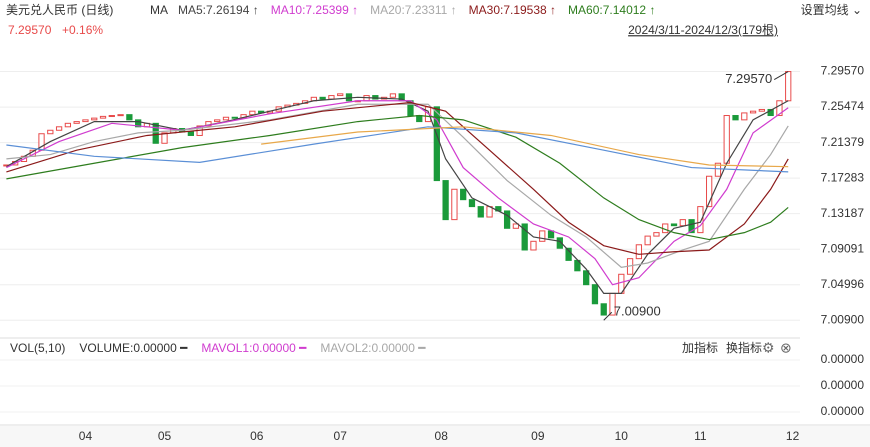  I want to click on legend-entry: MA30:7.19538 ↑, so click(512, 10).